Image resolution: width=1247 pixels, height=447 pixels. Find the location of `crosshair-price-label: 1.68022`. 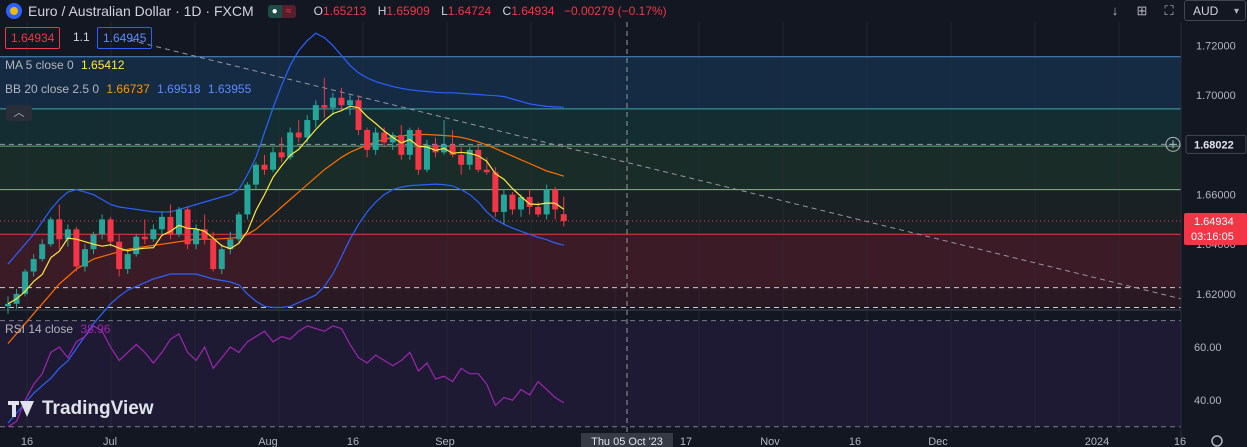

crosshair-price-label: 1.68022 is located at coordinates (1214, 145).